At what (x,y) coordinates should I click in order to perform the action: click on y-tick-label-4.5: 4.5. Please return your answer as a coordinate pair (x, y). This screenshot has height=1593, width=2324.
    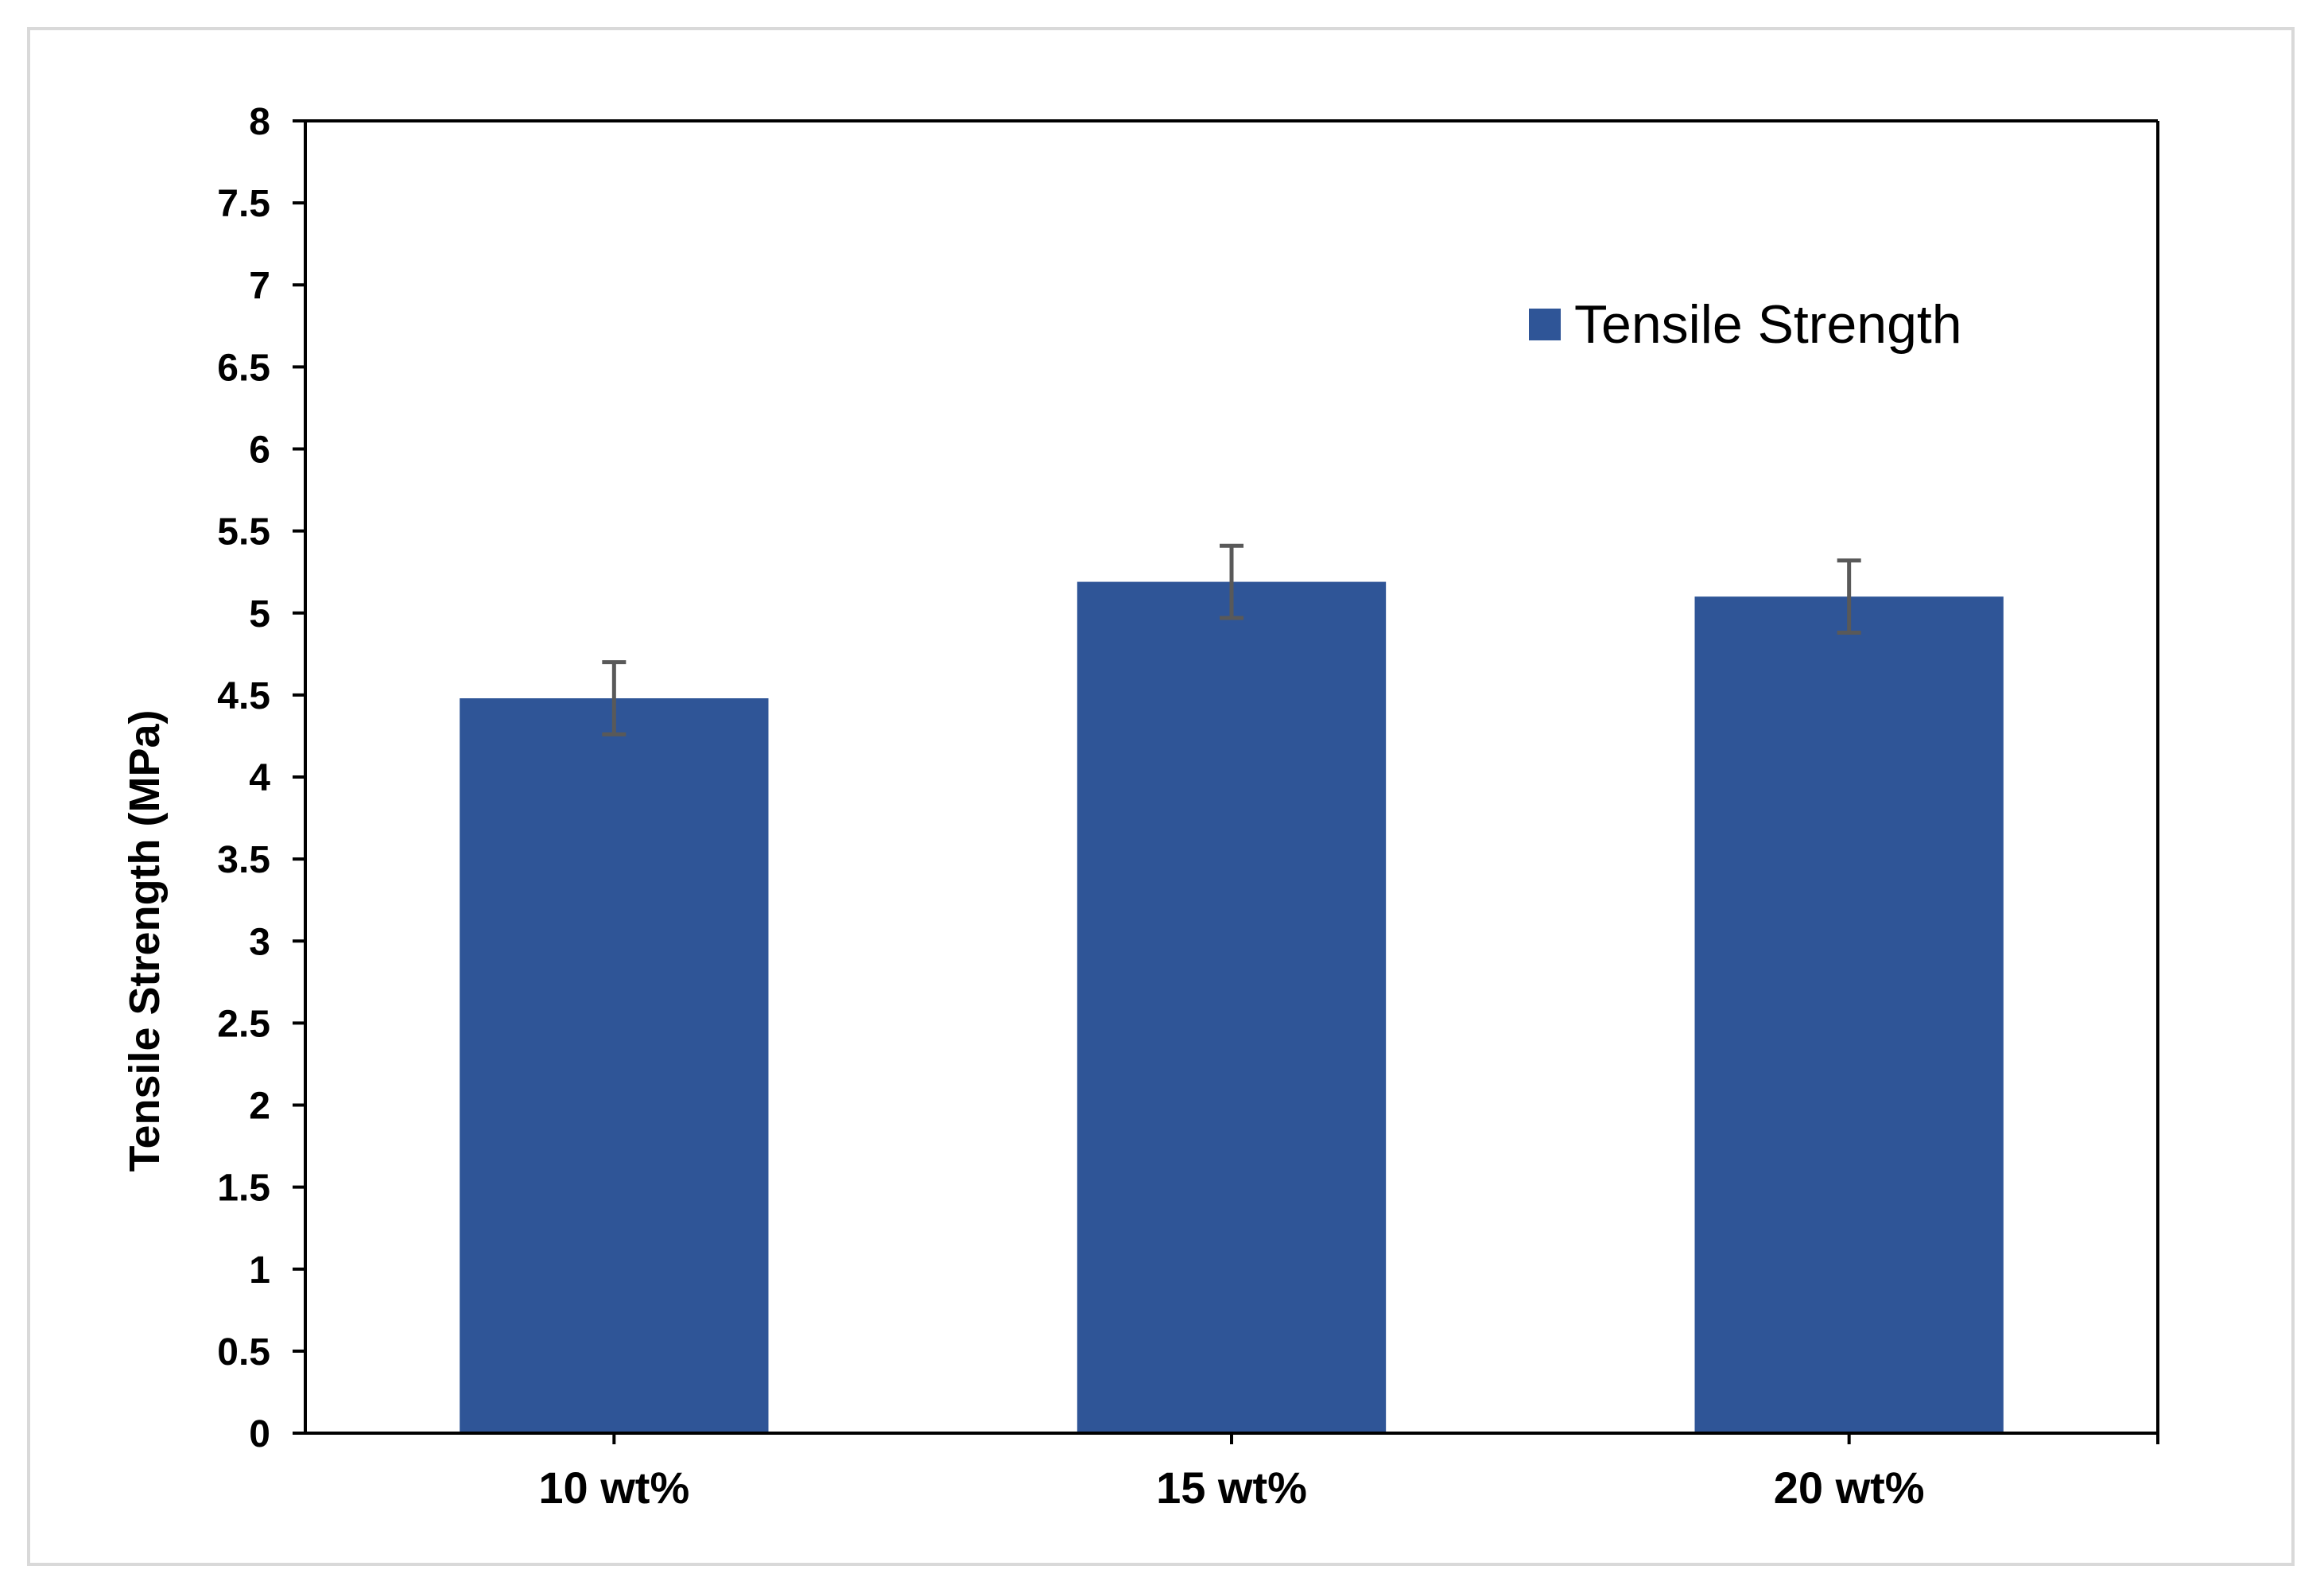
    Looking at the image, I should click on (243, 696).